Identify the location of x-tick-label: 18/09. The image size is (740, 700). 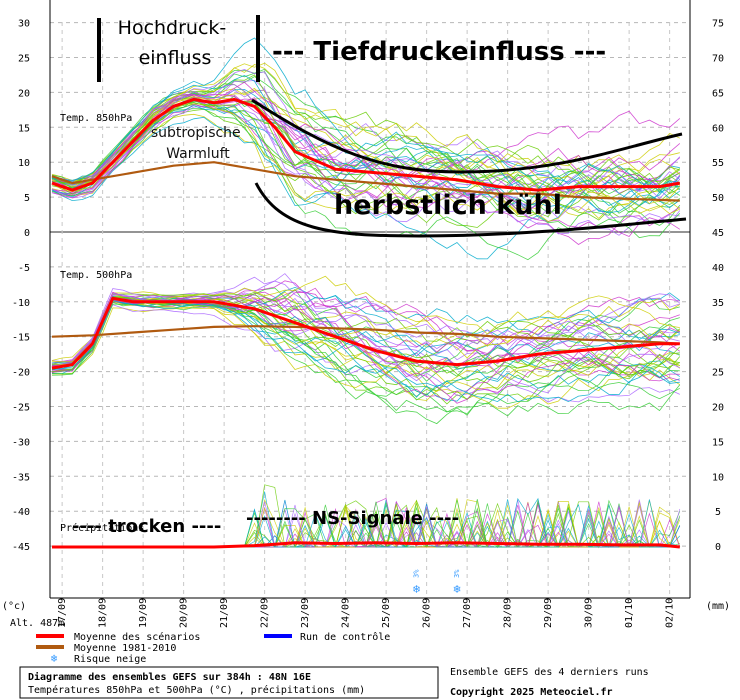
(103, 613).